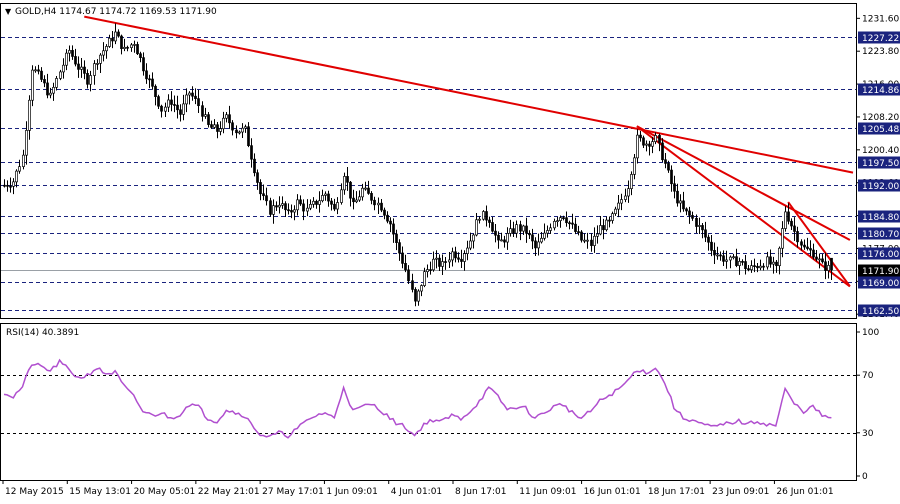  I want to click on rsi-header: RSI(14) 40.3891, so click(42, 333).